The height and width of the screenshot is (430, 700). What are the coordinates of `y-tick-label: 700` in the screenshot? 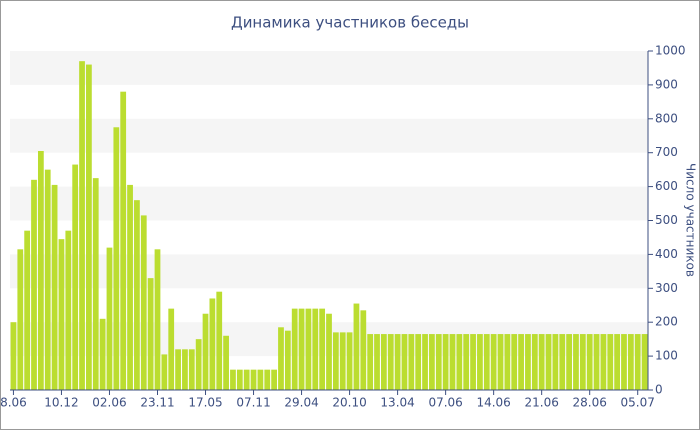 It's located at (666, 152).